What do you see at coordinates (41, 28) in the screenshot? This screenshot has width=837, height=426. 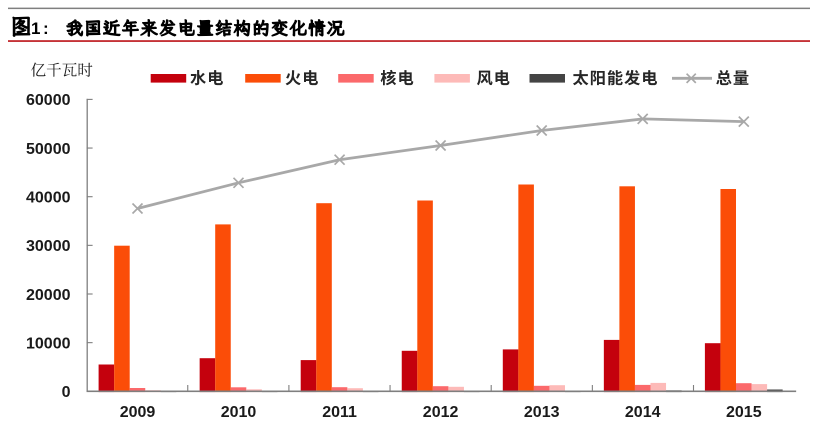 I see `svg-text: 1:` at bounding box center [41, 28].